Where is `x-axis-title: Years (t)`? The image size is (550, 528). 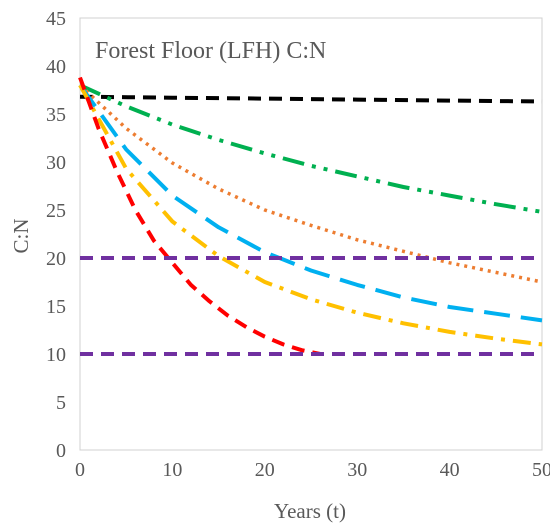
x-axis-title: Years (t) is located at coordinates (310, 511).